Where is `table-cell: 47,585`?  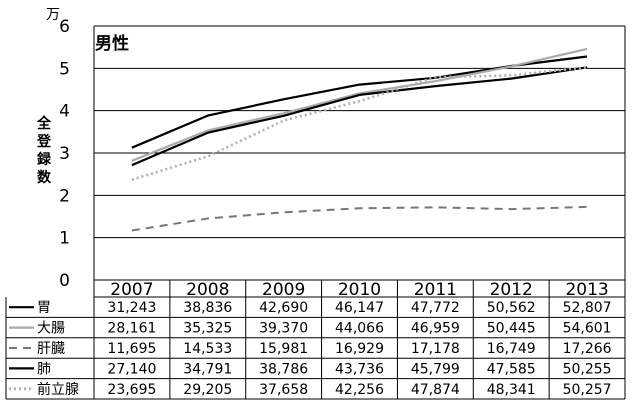 table-cell: 47,585 is located at coordinates (511, 369).